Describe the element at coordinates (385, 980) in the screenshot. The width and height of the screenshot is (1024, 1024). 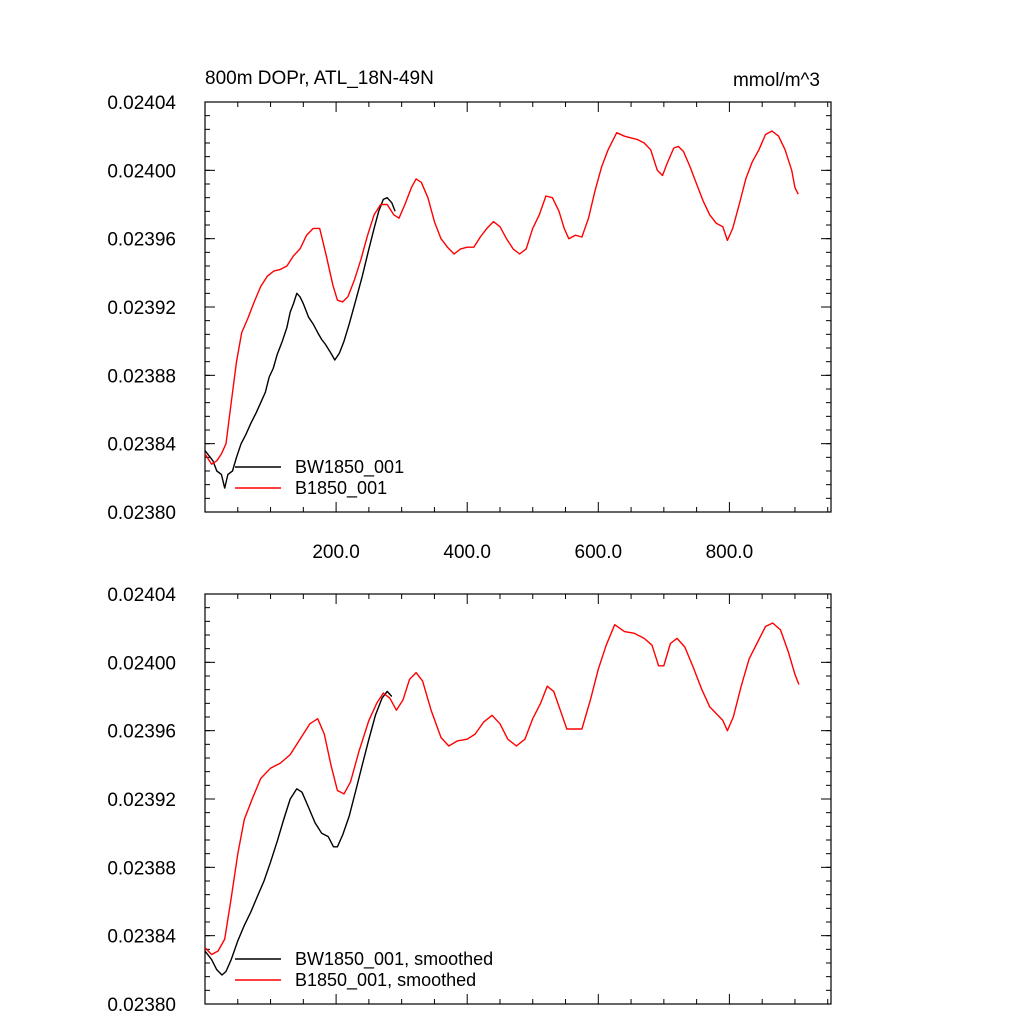
I see `legend-label: B1850_001, smoothed` at that location.